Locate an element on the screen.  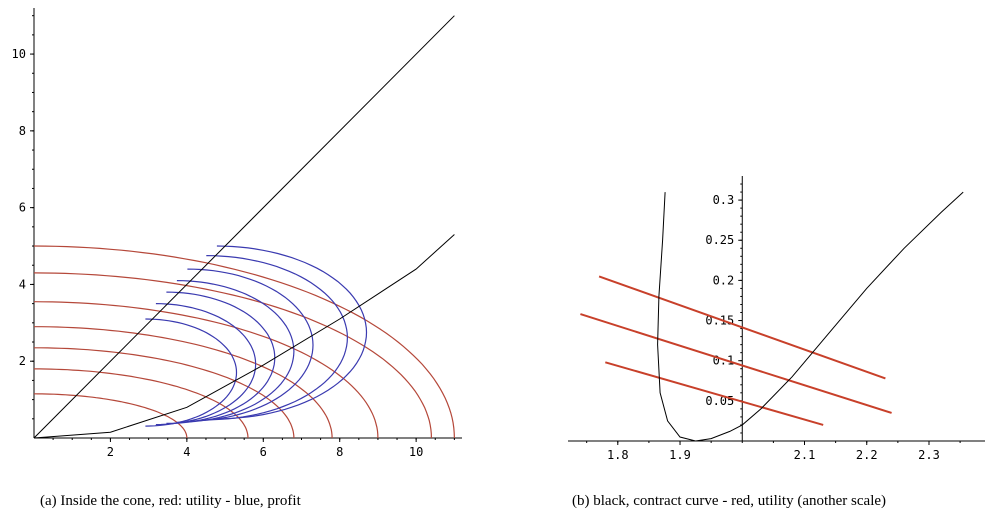
x-tick-label-a: 6 is located at coordinates (263, 452).